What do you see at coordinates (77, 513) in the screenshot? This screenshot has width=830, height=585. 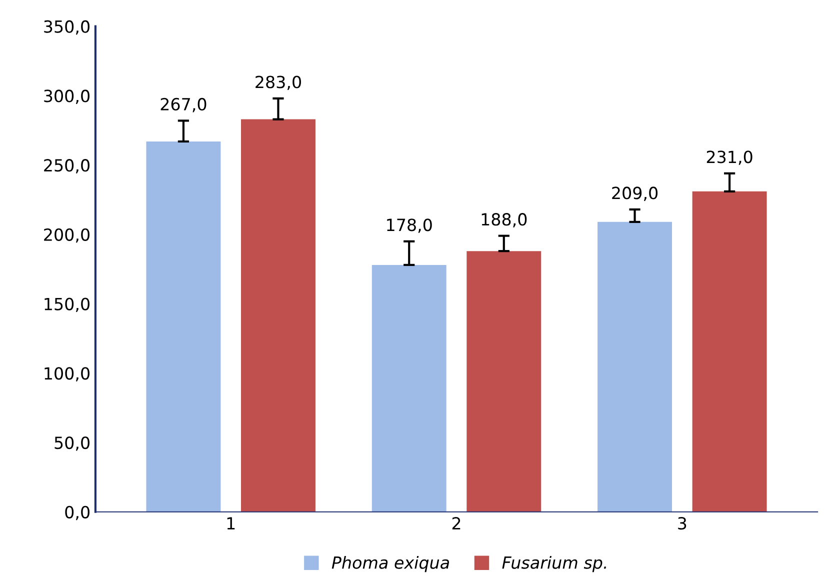 I see `y-tick-label: 0,0` at bounding box center [77, 513].